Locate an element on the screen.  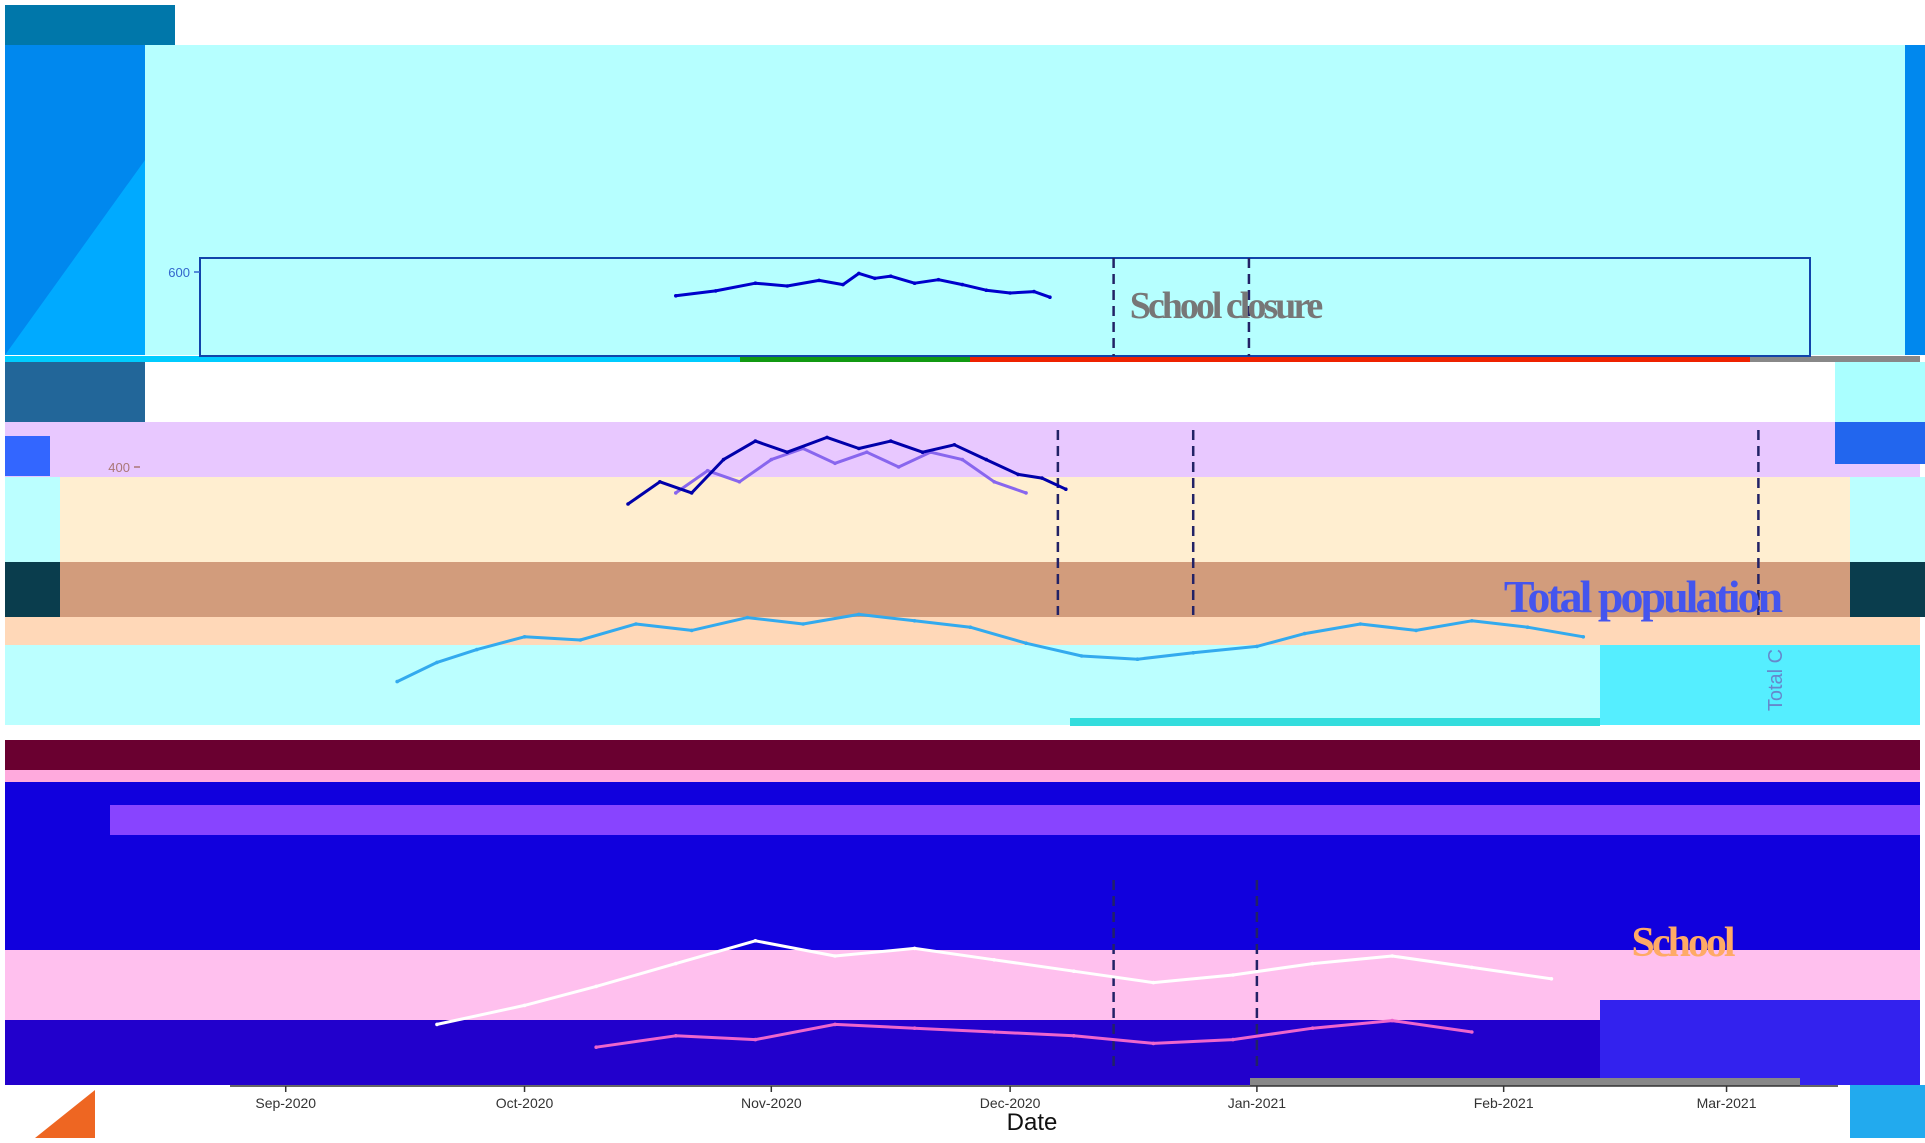
x-tick-label: Dec-2020 is located at coordinates (1010, 1103).